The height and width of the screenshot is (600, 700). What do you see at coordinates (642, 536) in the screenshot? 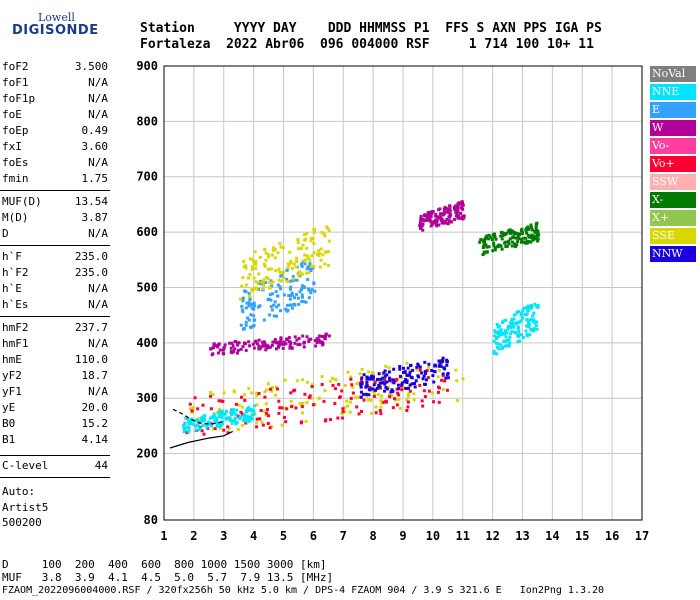
I see `x-tick-label: 17` at bounding box center [642, 536].